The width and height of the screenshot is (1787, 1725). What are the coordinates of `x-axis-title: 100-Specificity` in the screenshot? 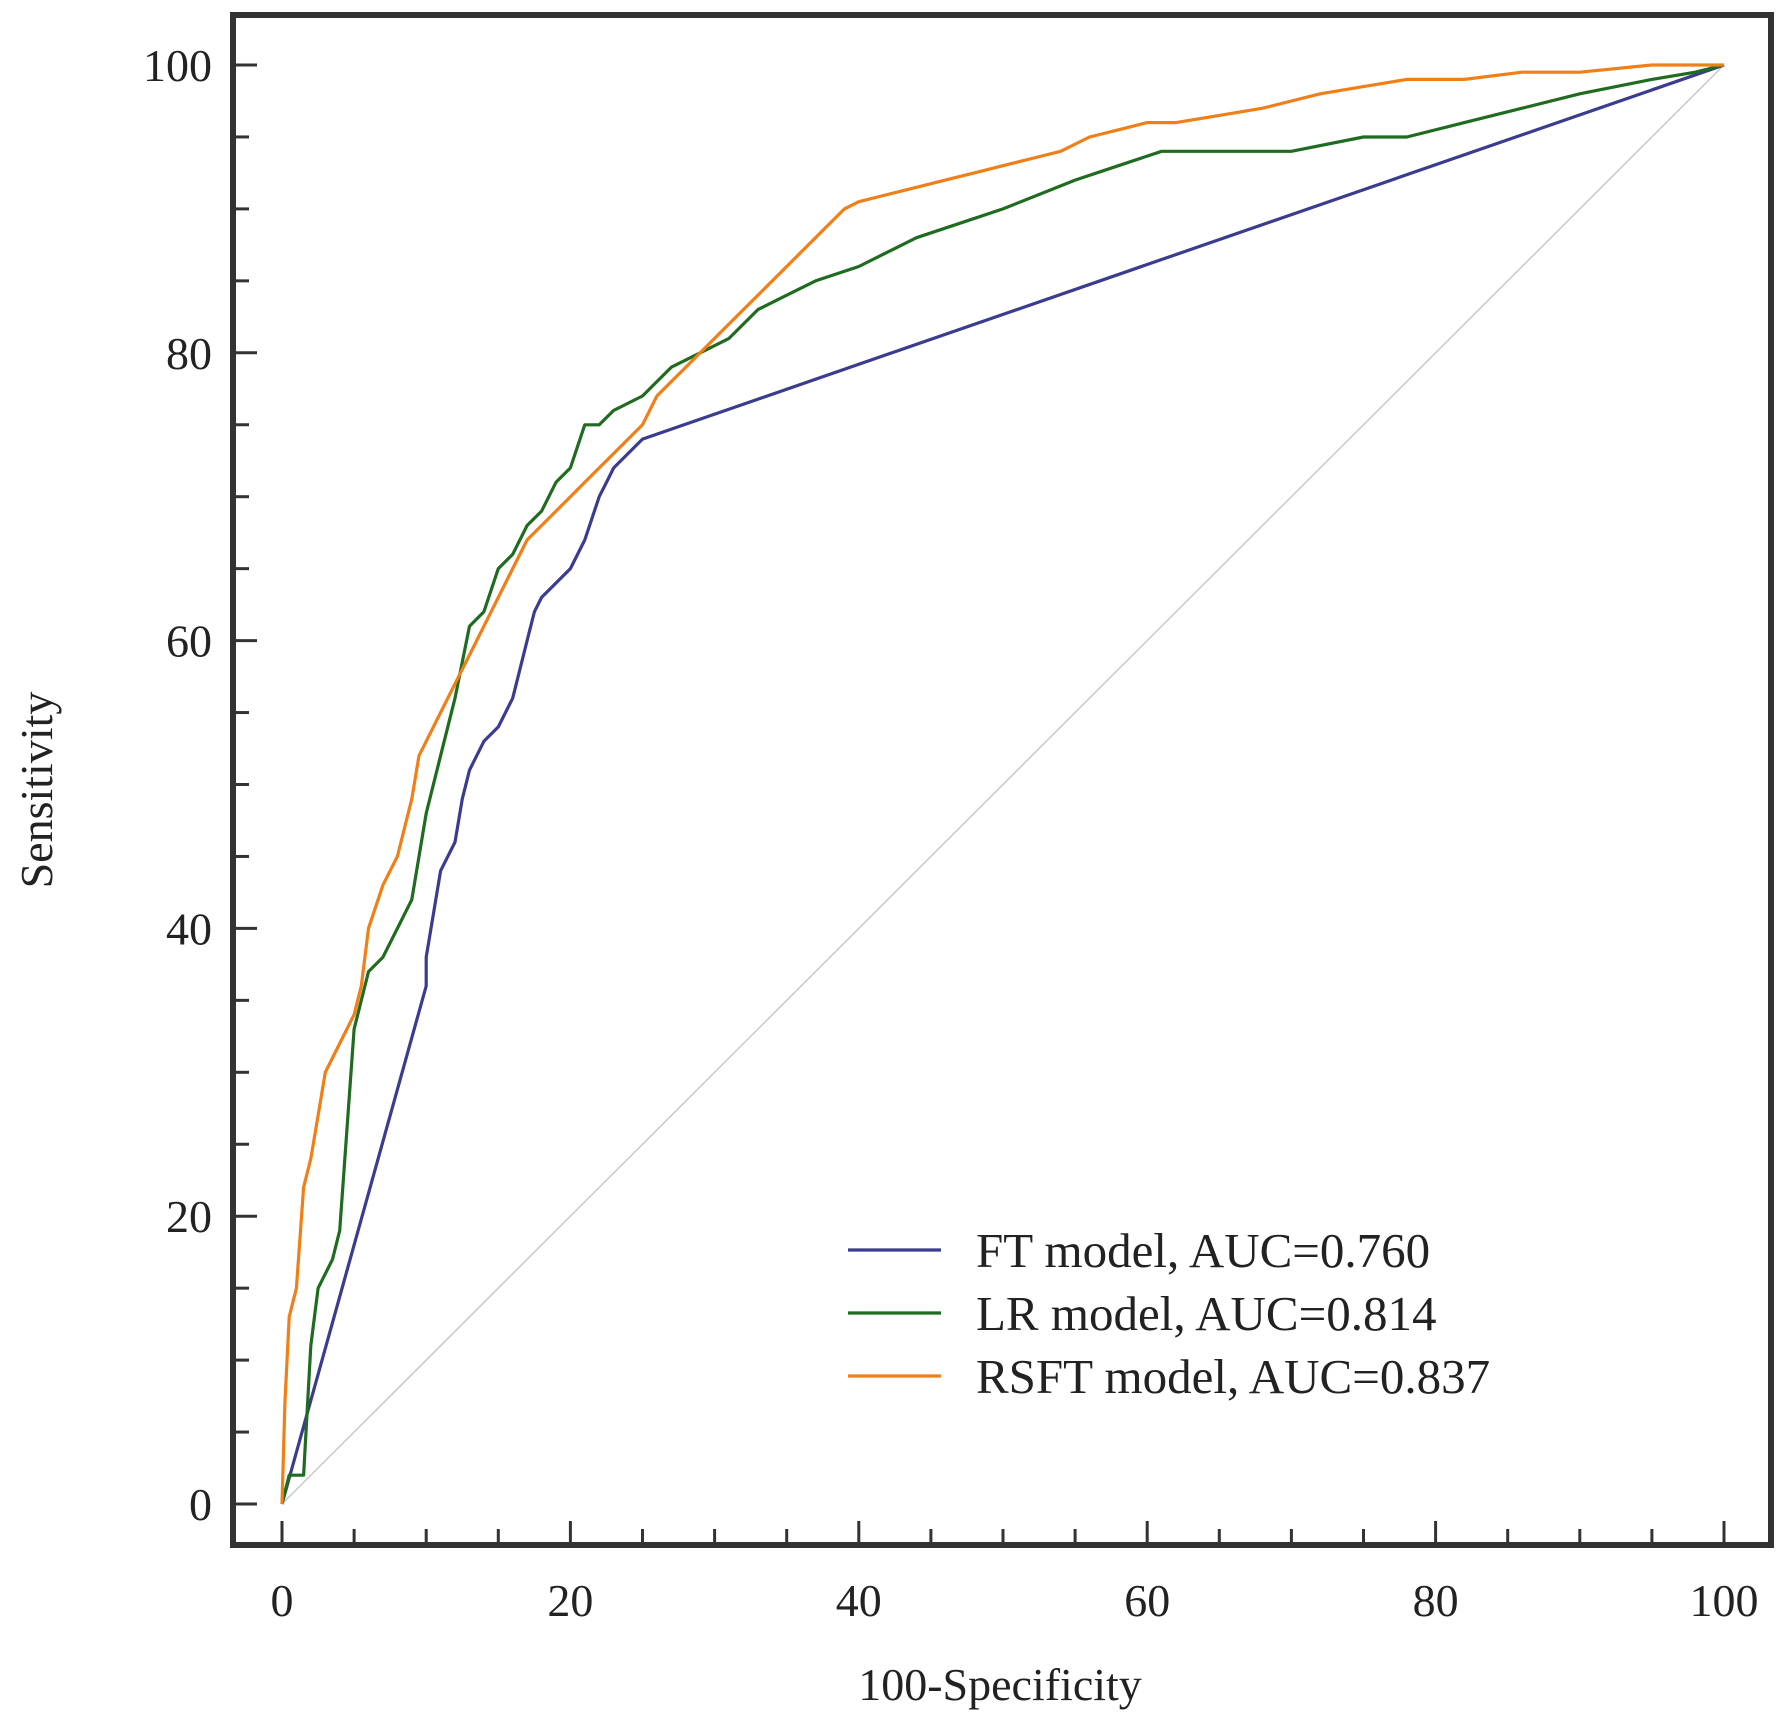 It's located at (1000, 1684).